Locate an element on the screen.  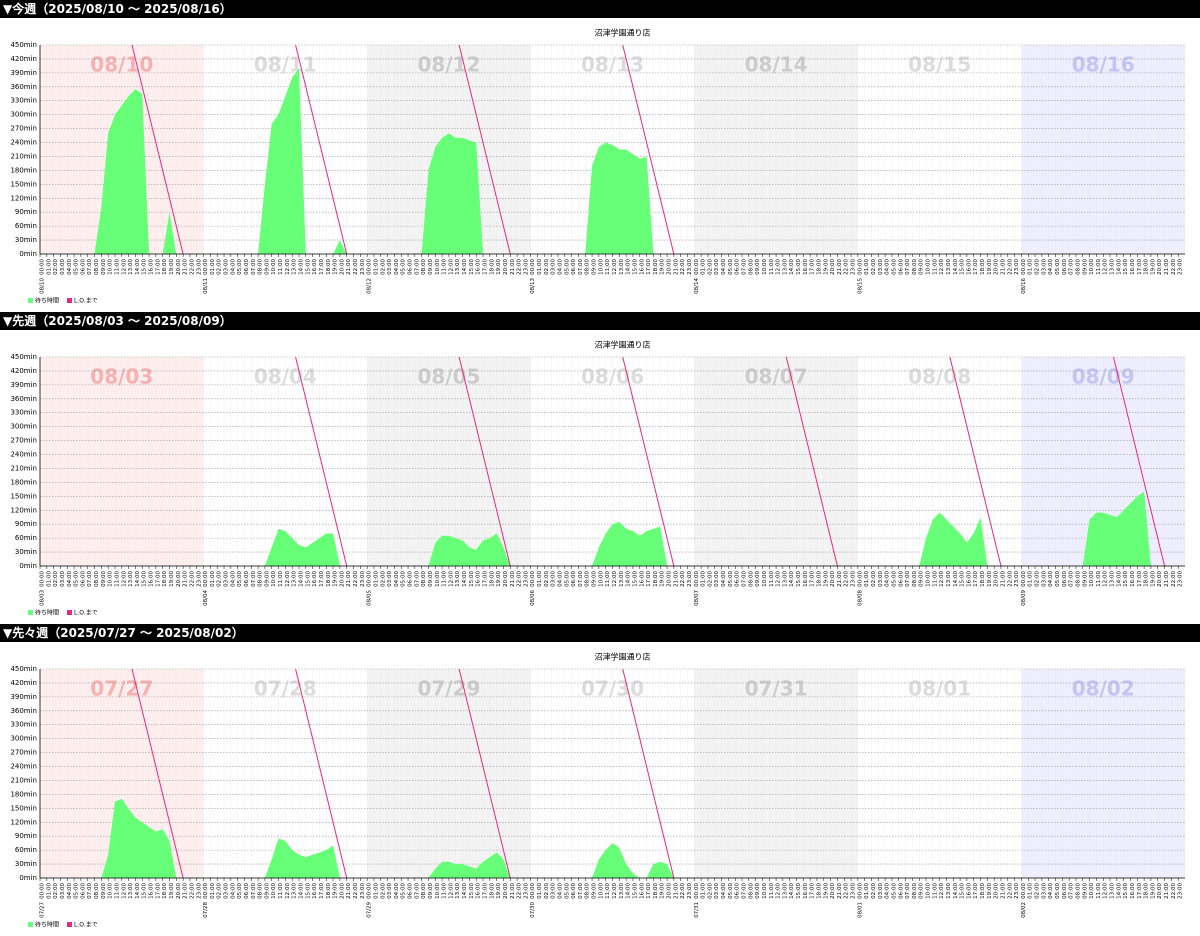
chart-title: 沼津学園通り店 is located at coordinates (623, 345).